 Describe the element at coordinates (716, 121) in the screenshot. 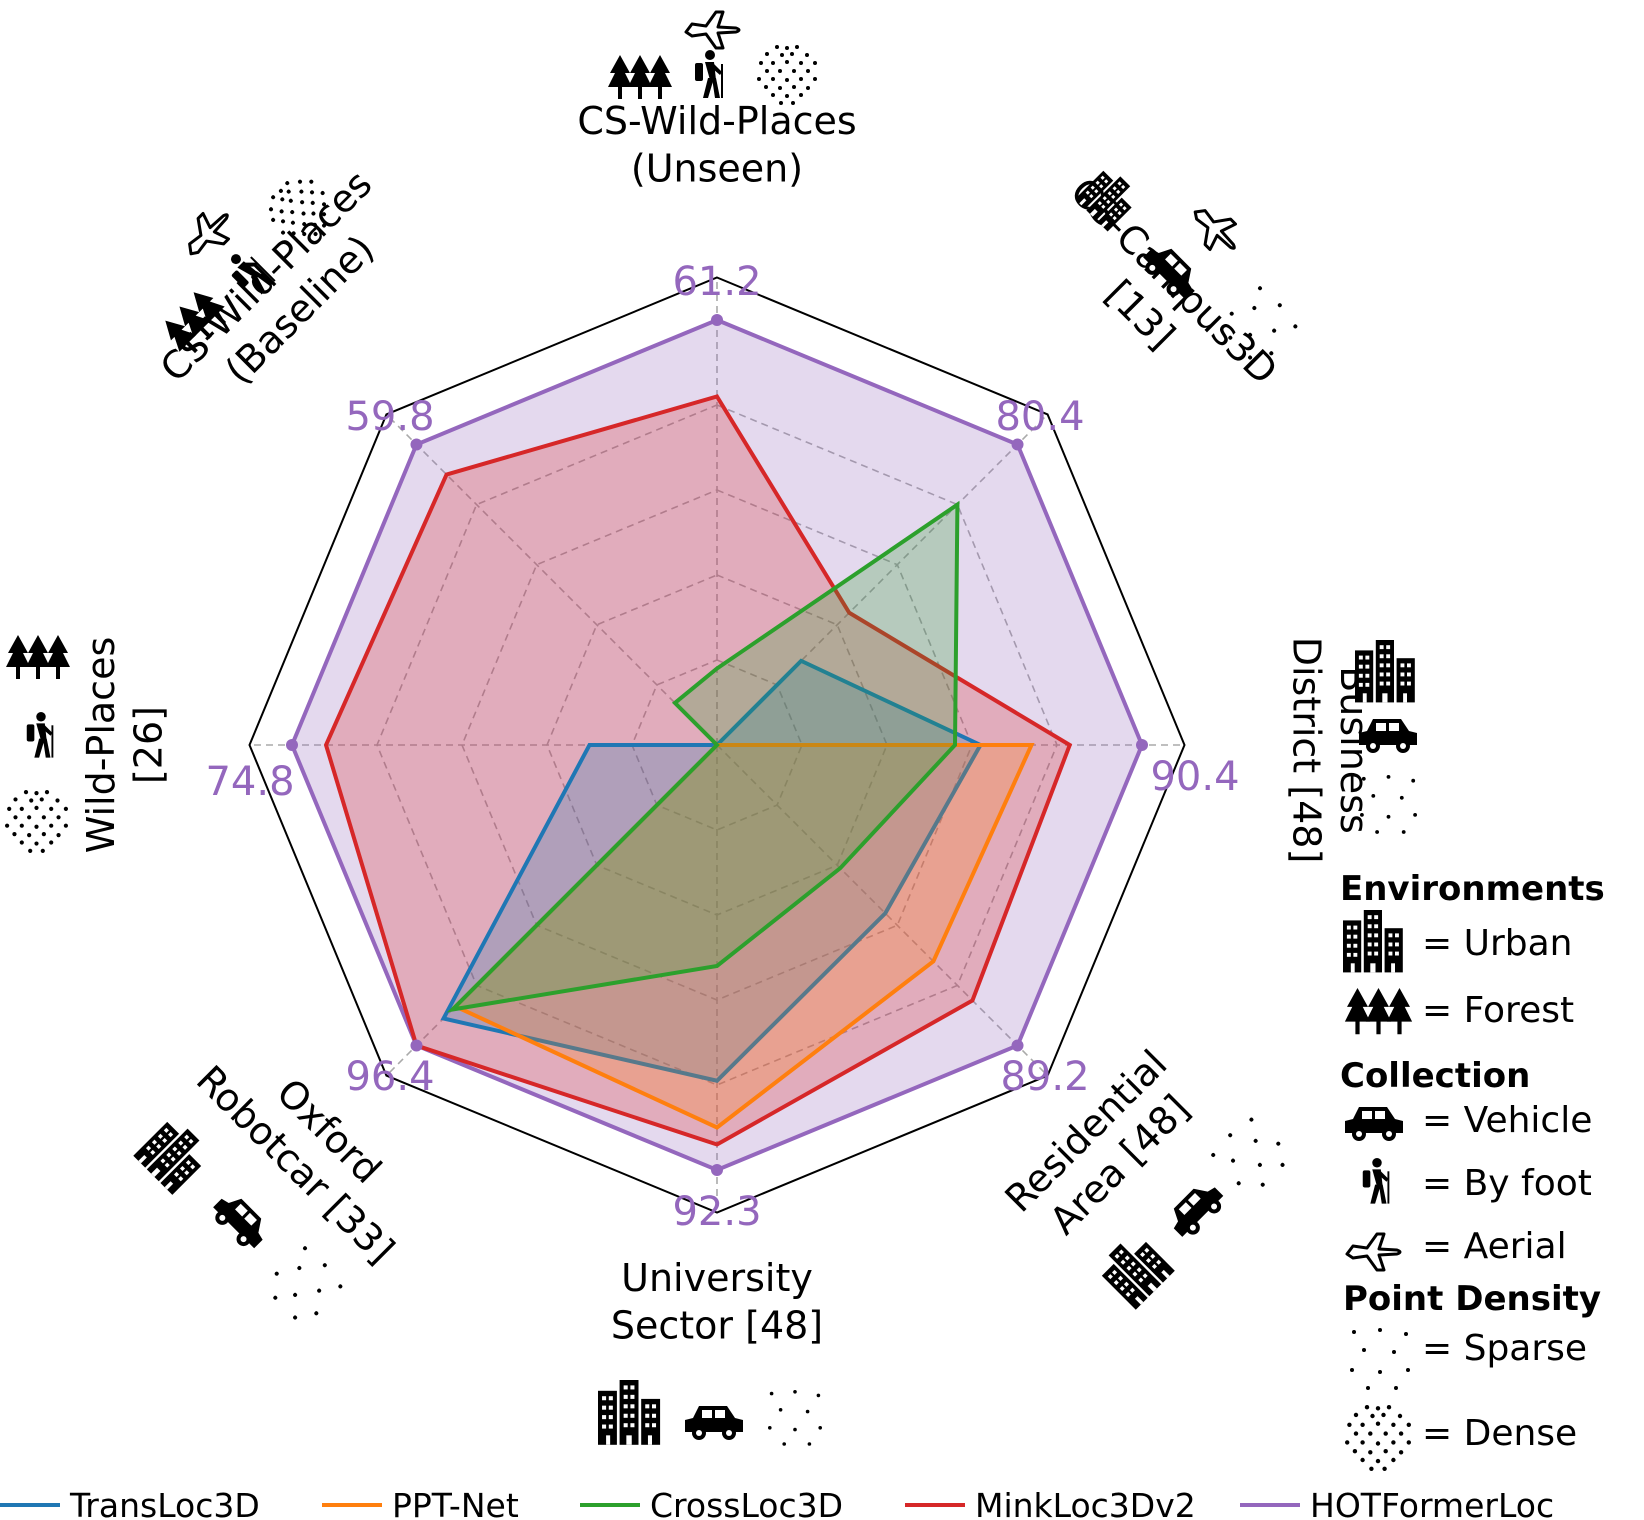

I see `axis-label-line: CS-Wild-Places` at that location.